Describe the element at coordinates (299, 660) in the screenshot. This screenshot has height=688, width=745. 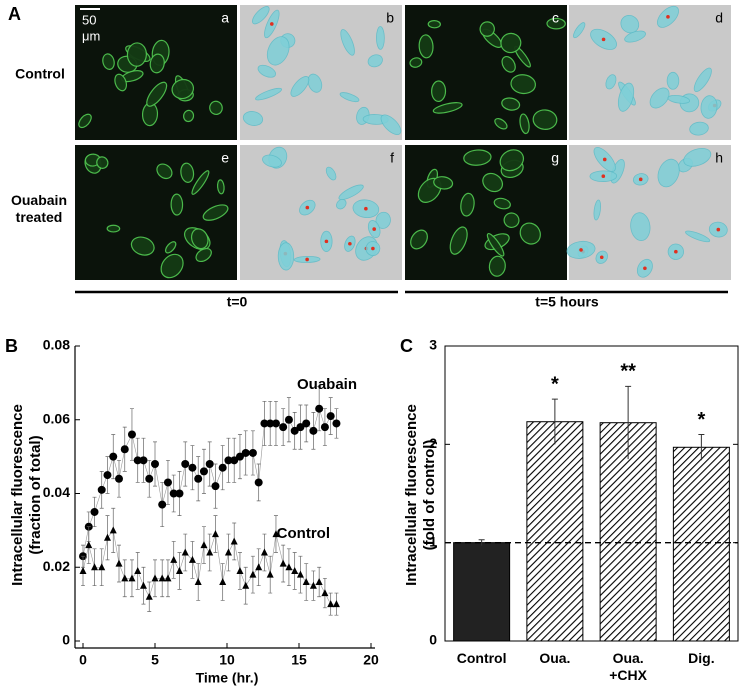
I see `x-tick-label: 15` at that location.